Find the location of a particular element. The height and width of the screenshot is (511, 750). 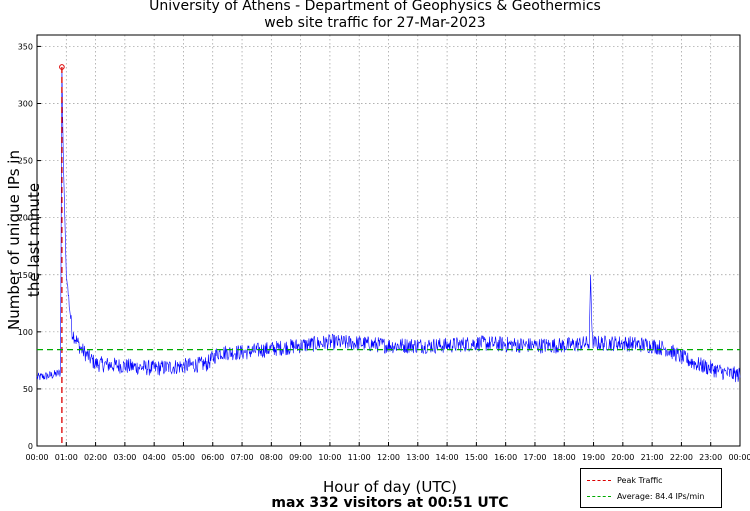

y-axis-label: Number of unique IPs in the last minute is located at coordinates (24, 240).